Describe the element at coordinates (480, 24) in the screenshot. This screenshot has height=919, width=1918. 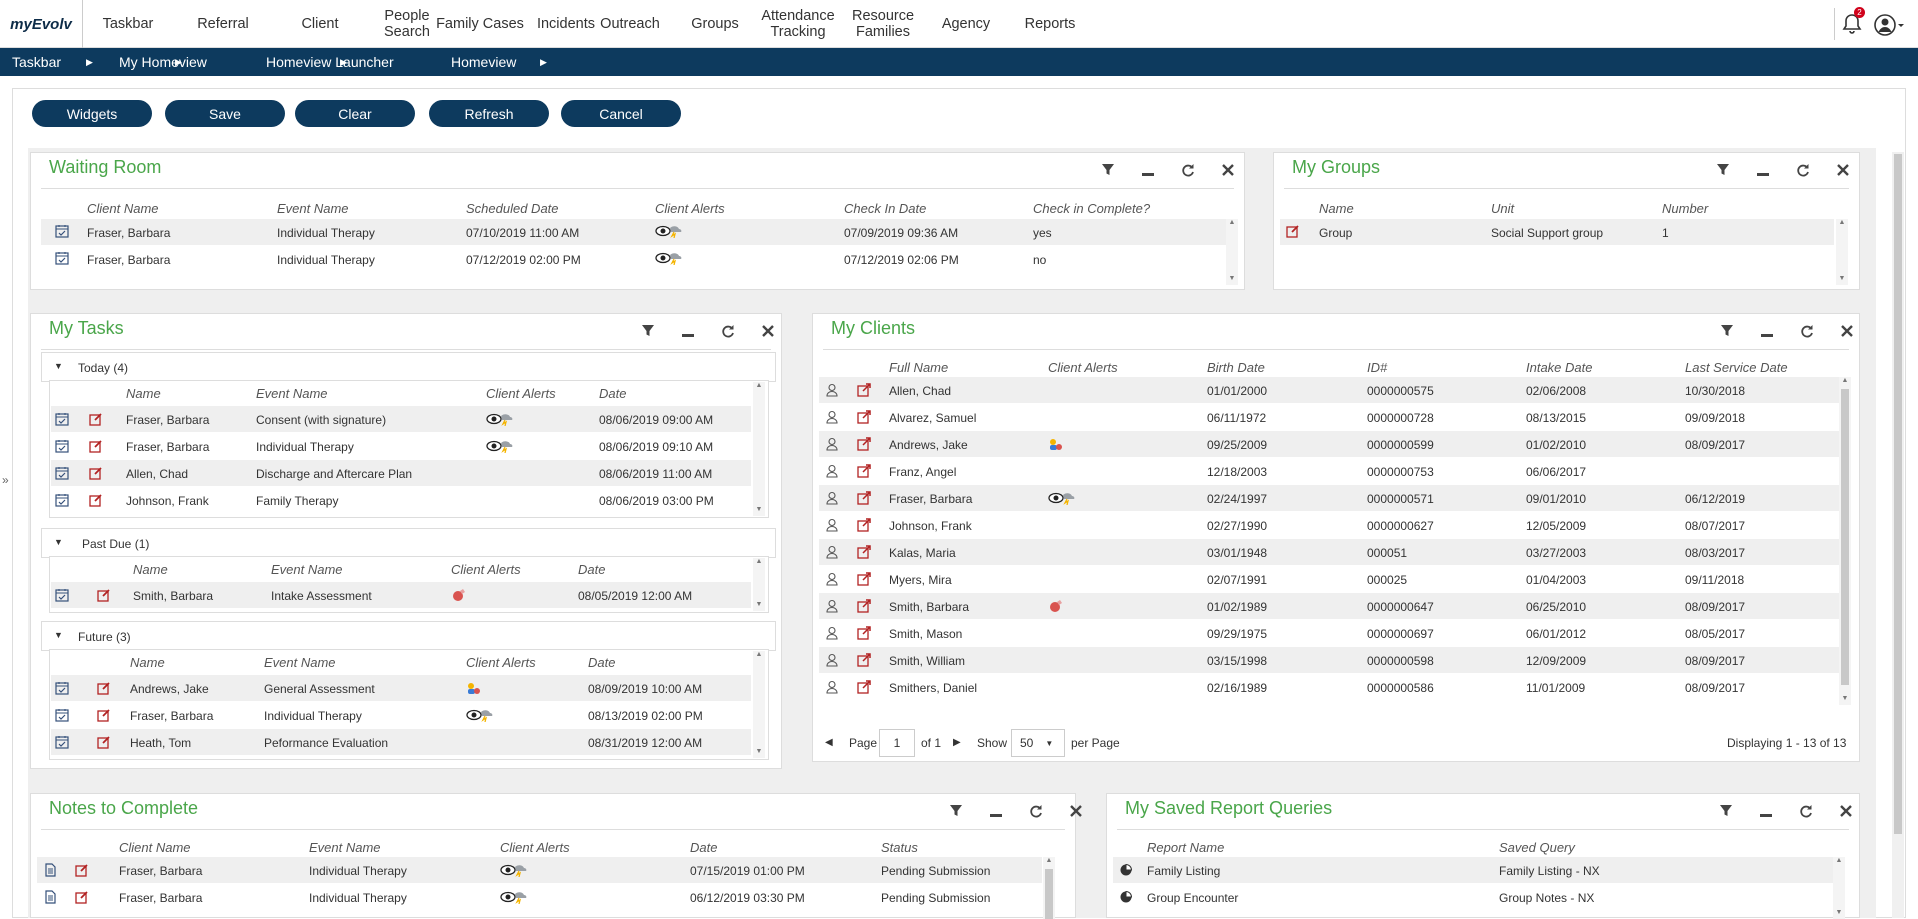
I see `nav-item-family-cases: Family Cases` at that location.